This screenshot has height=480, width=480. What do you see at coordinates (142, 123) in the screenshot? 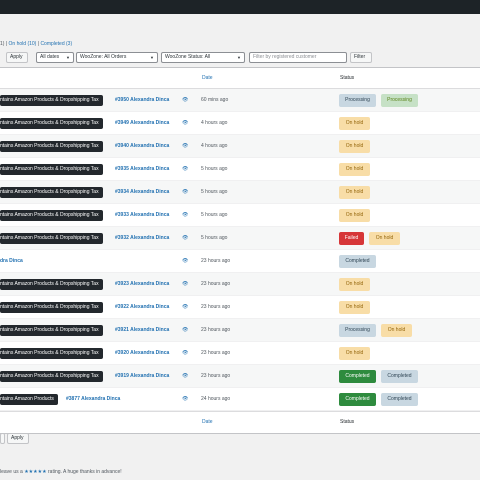
I see `order-link: #3949 Alexandra Dinca` at bounding box center [142, 123].